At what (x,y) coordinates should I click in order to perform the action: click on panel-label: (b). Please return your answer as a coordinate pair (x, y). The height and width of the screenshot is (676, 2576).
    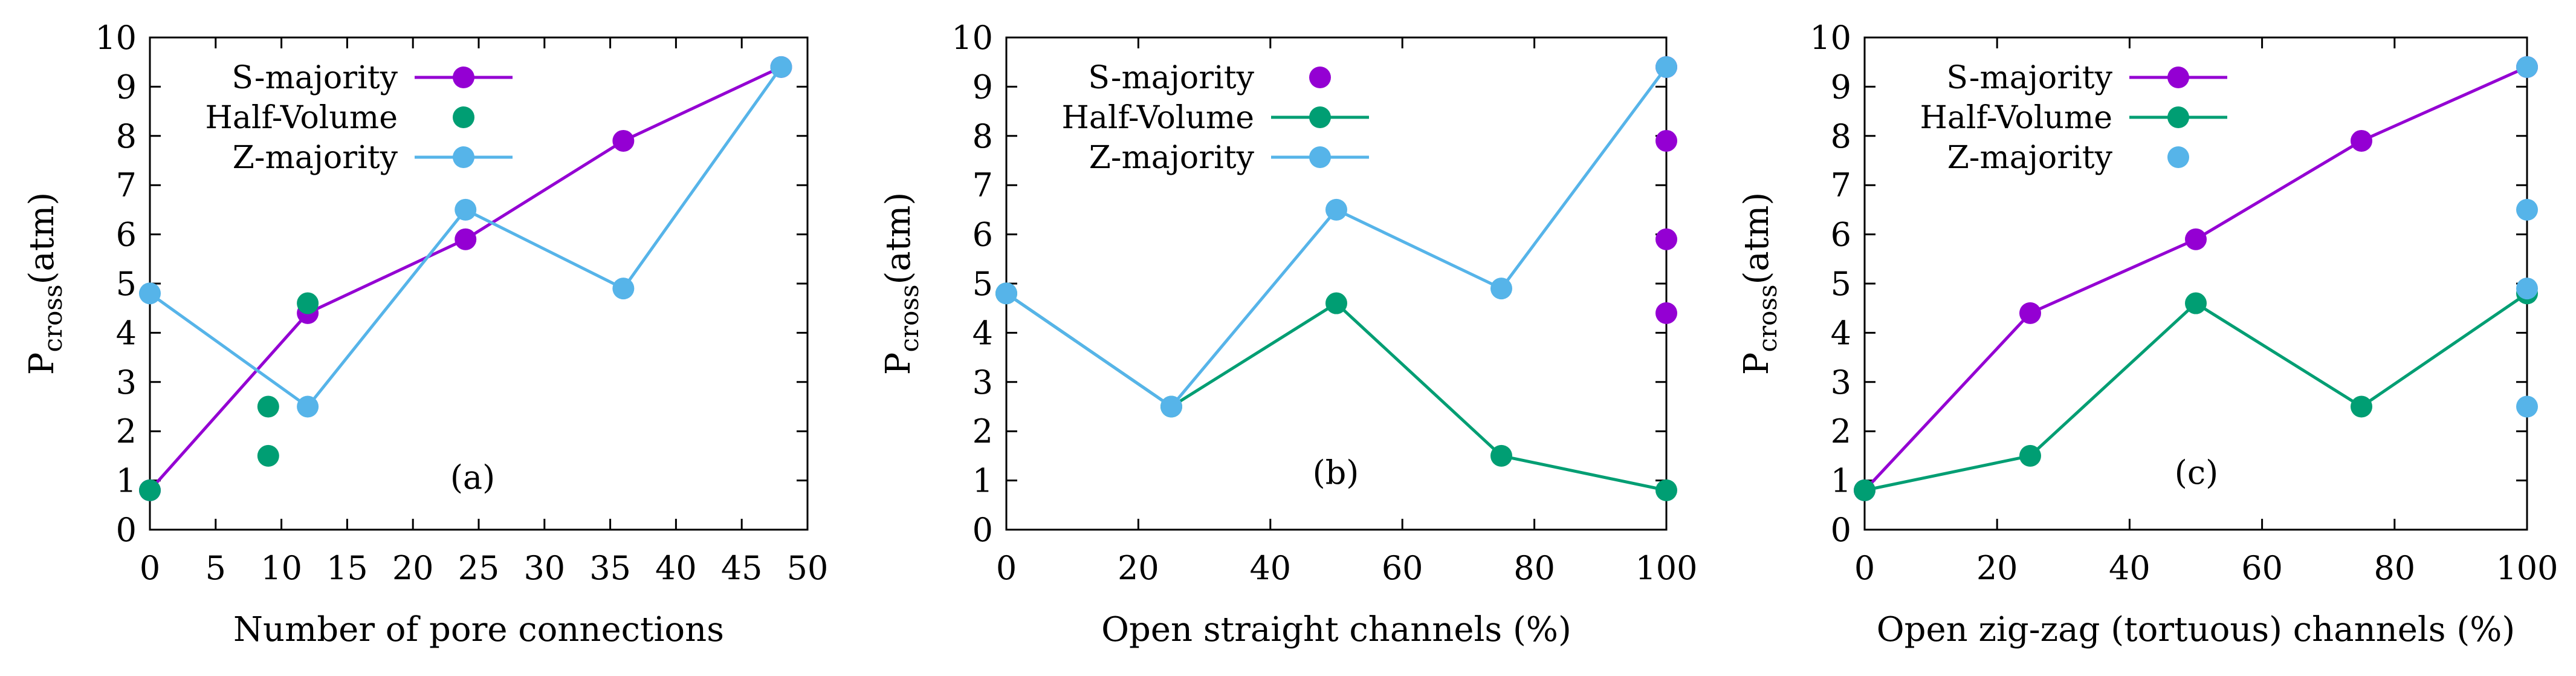
    Looking at the image, I should click on (1336, 472).